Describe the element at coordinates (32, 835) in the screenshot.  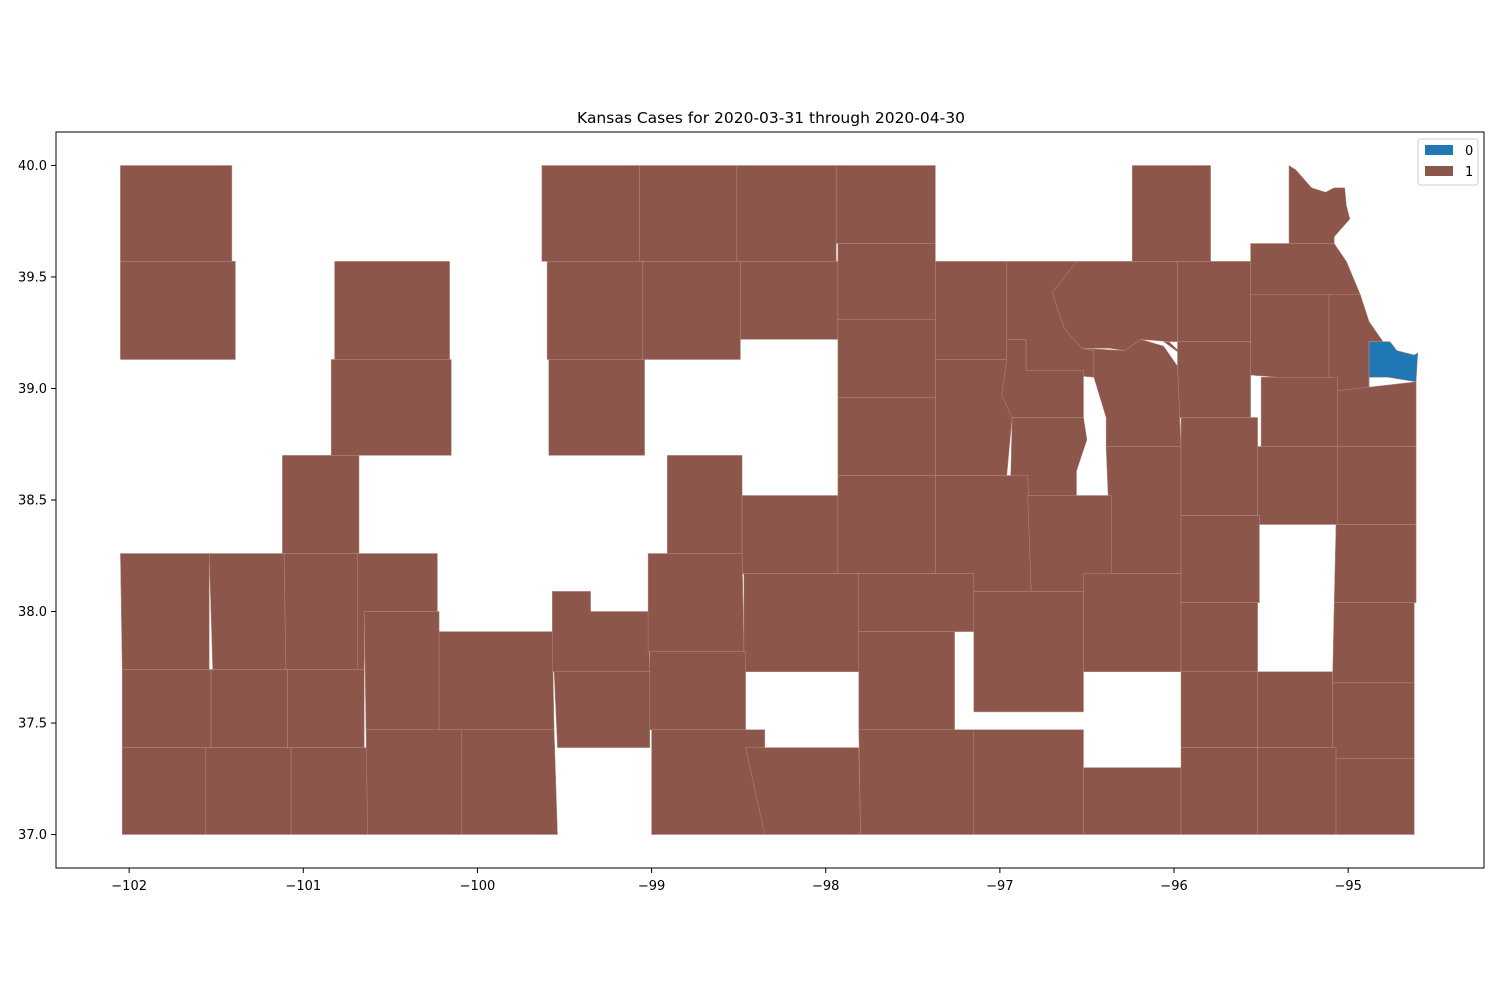
I see `y-tick-label: 37.0` at that location.